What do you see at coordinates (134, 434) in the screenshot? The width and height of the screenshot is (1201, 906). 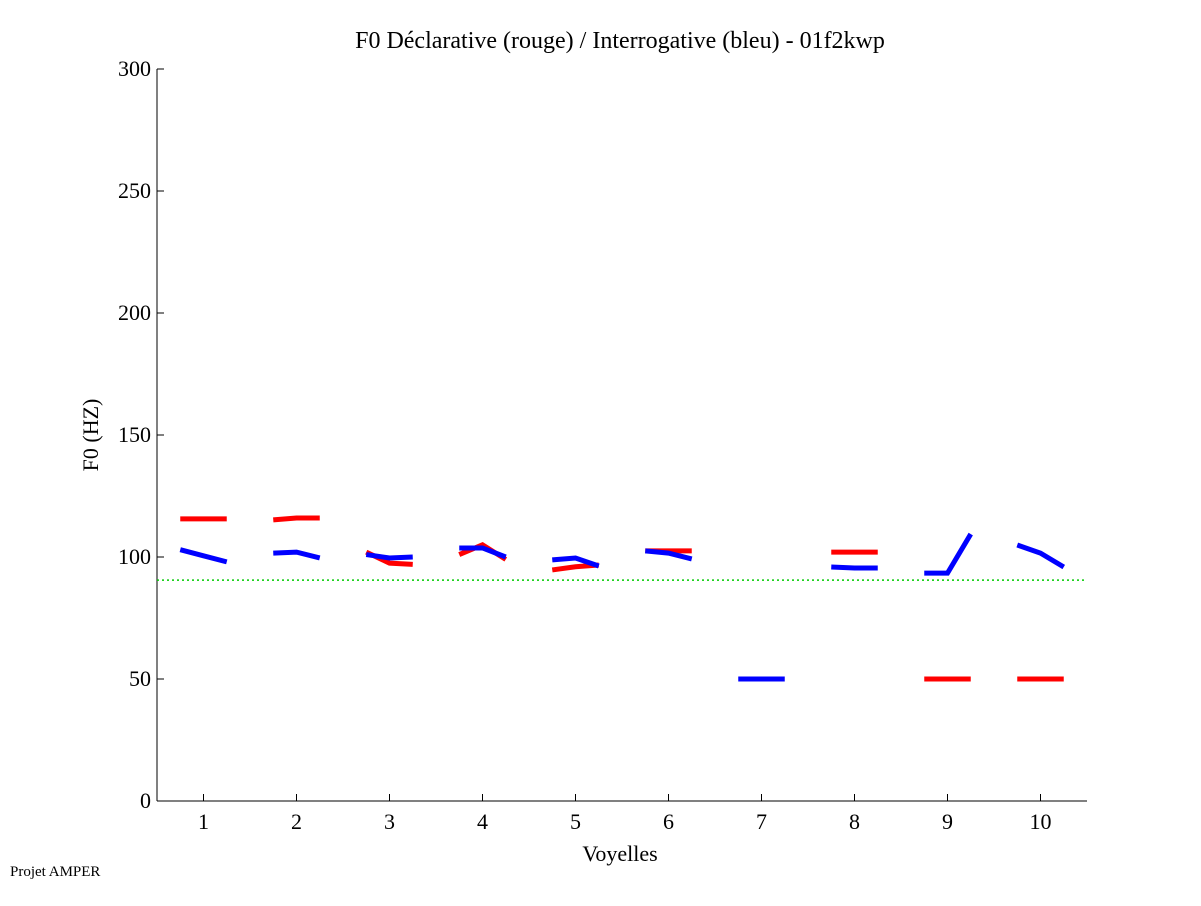 I see `y-tick-label: 150` at bounding box center [134, 434].